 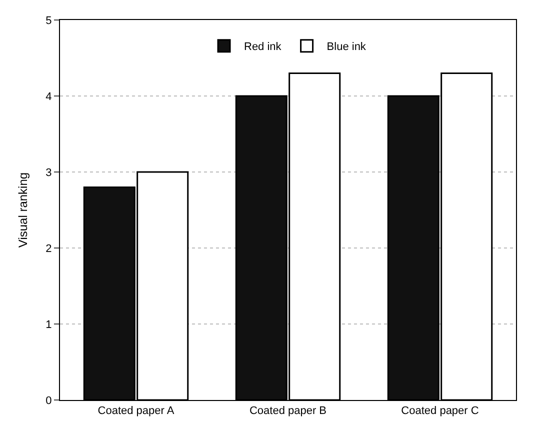 What do you see at coordinates (263, 47) in the screenshot?
I see `legend-label: Red ink` at bounding box center [263, 47].